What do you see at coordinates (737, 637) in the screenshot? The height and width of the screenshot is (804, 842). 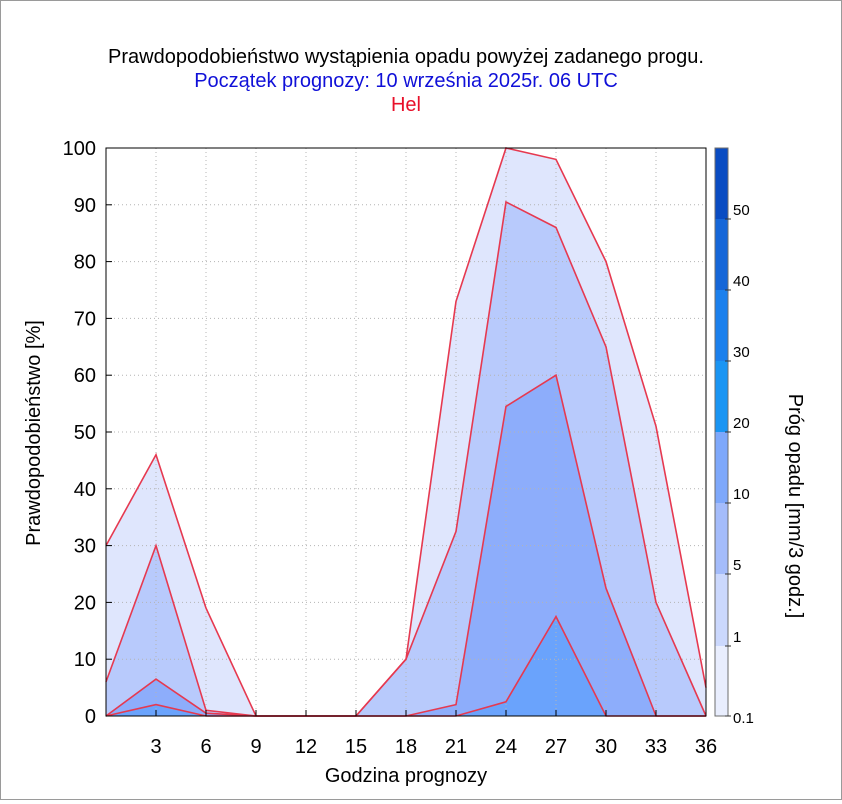 I see `colorbar-tick-label-1: 1` at bounding box center [737, 637].